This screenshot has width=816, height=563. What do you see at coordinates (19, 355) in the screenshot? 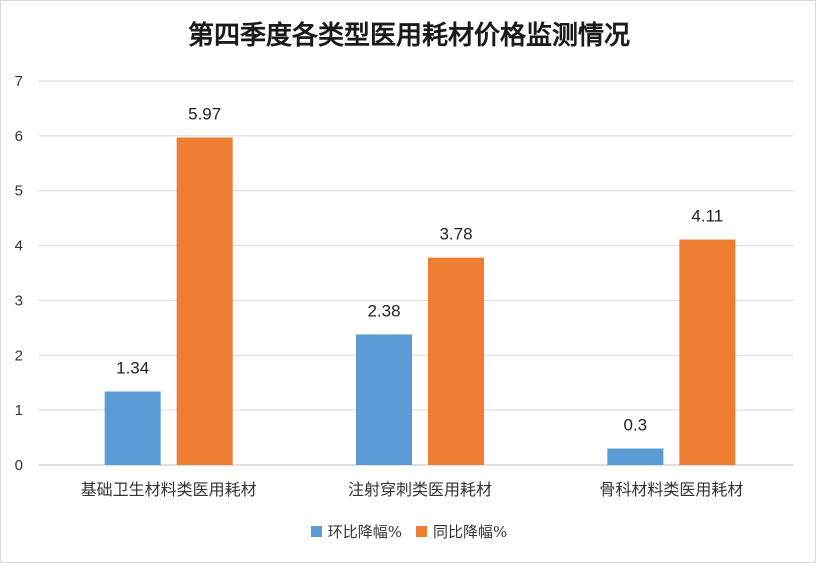
I see `y-tick-label-2: 2` at bounding box center [19, 355].